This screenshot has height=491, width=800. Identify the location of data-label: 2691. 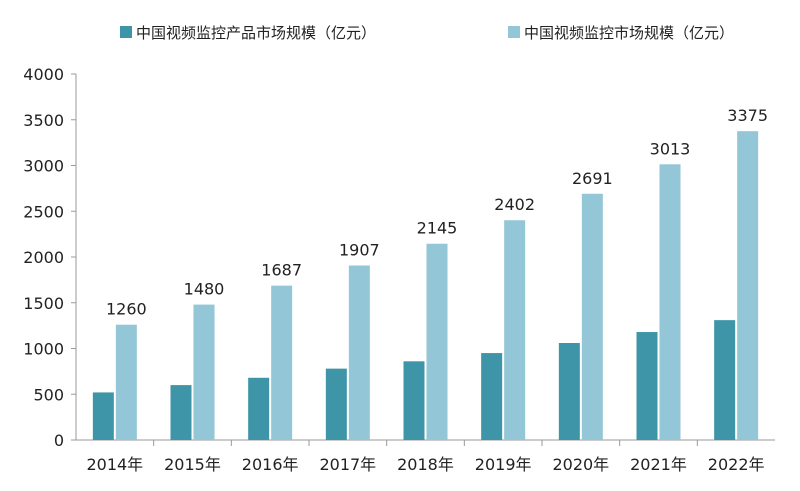
(592, 178).